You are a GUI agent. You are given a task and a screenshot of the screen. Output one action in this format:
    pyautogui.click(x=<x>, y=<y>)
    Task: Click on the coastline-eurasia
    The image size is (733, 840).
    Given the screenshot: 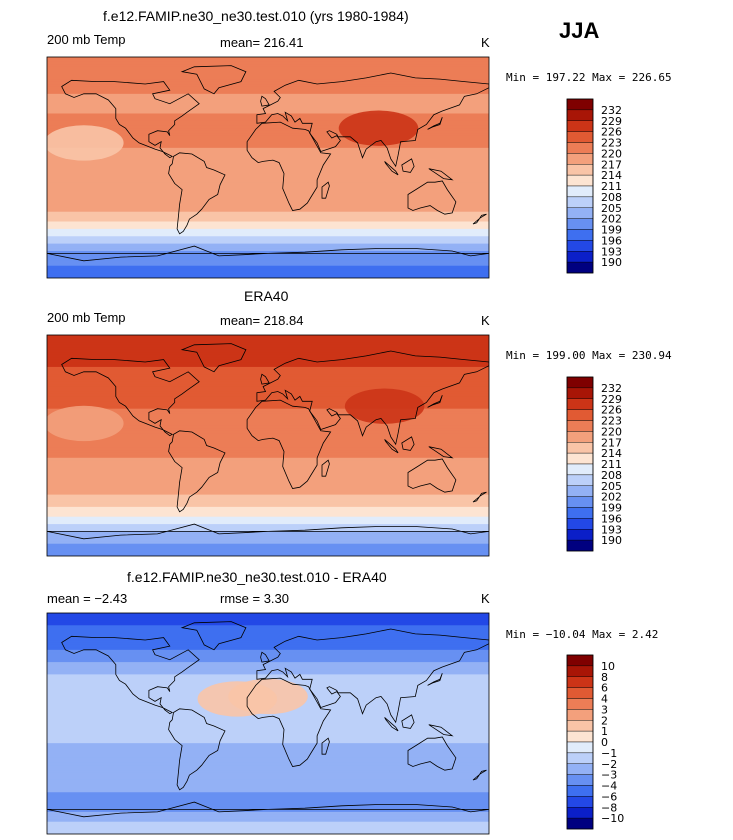 What is the action you would take?
    pyautogui.click(x=372, y=120)
    